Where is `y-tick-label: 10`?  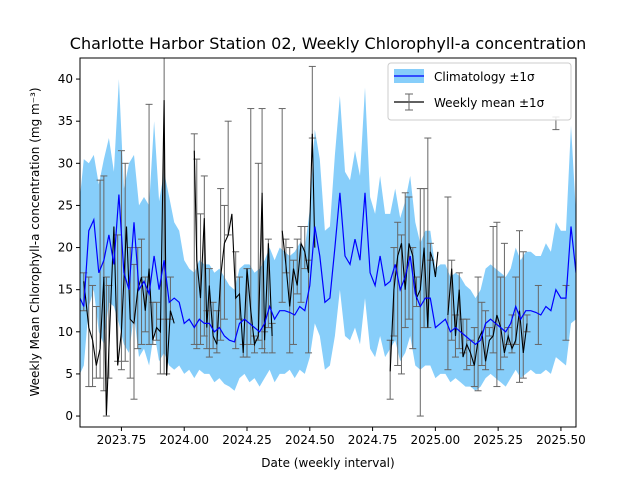
y-tick-label: 10 is located at coordinates (65, 332).